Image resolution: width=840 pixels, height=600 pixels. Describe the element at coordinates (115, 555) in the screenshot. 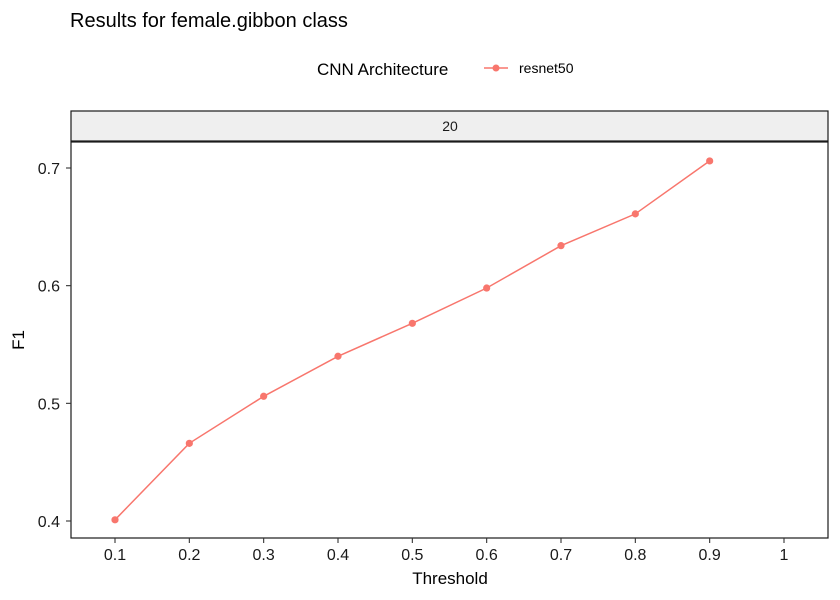

I see `x-tick-label: 0.1` at that location.